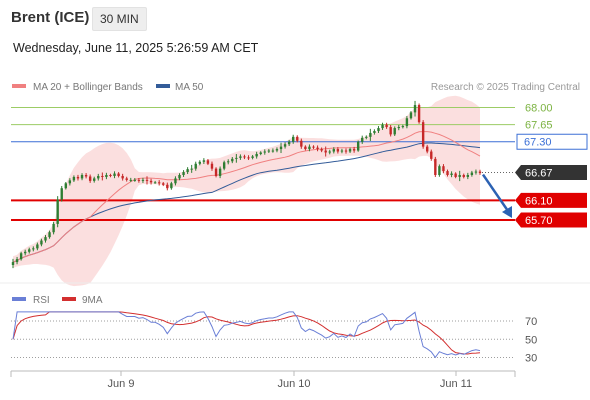 The width and height of the screenshot is (590, 400). Describe the element at coordinates (163, 86) in the screenshot. I see `legend-swatch-ma50` at that location.